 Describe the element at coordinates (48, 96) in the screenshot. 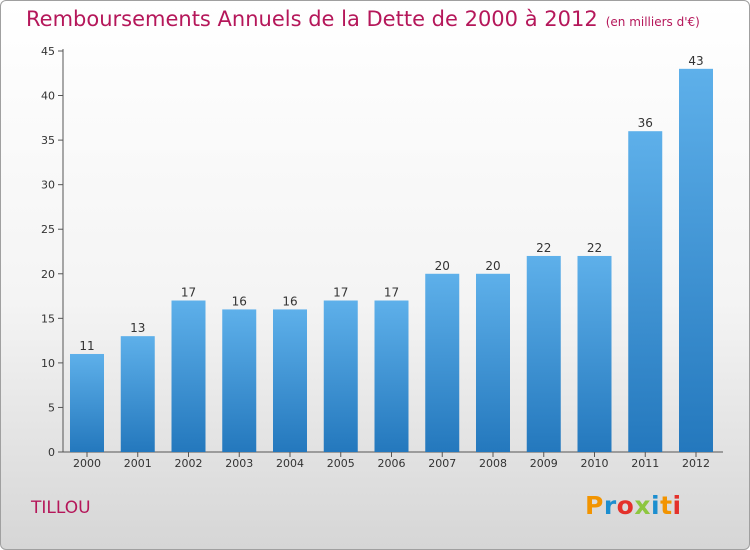

I see `y-tick-label: 40` at that location.